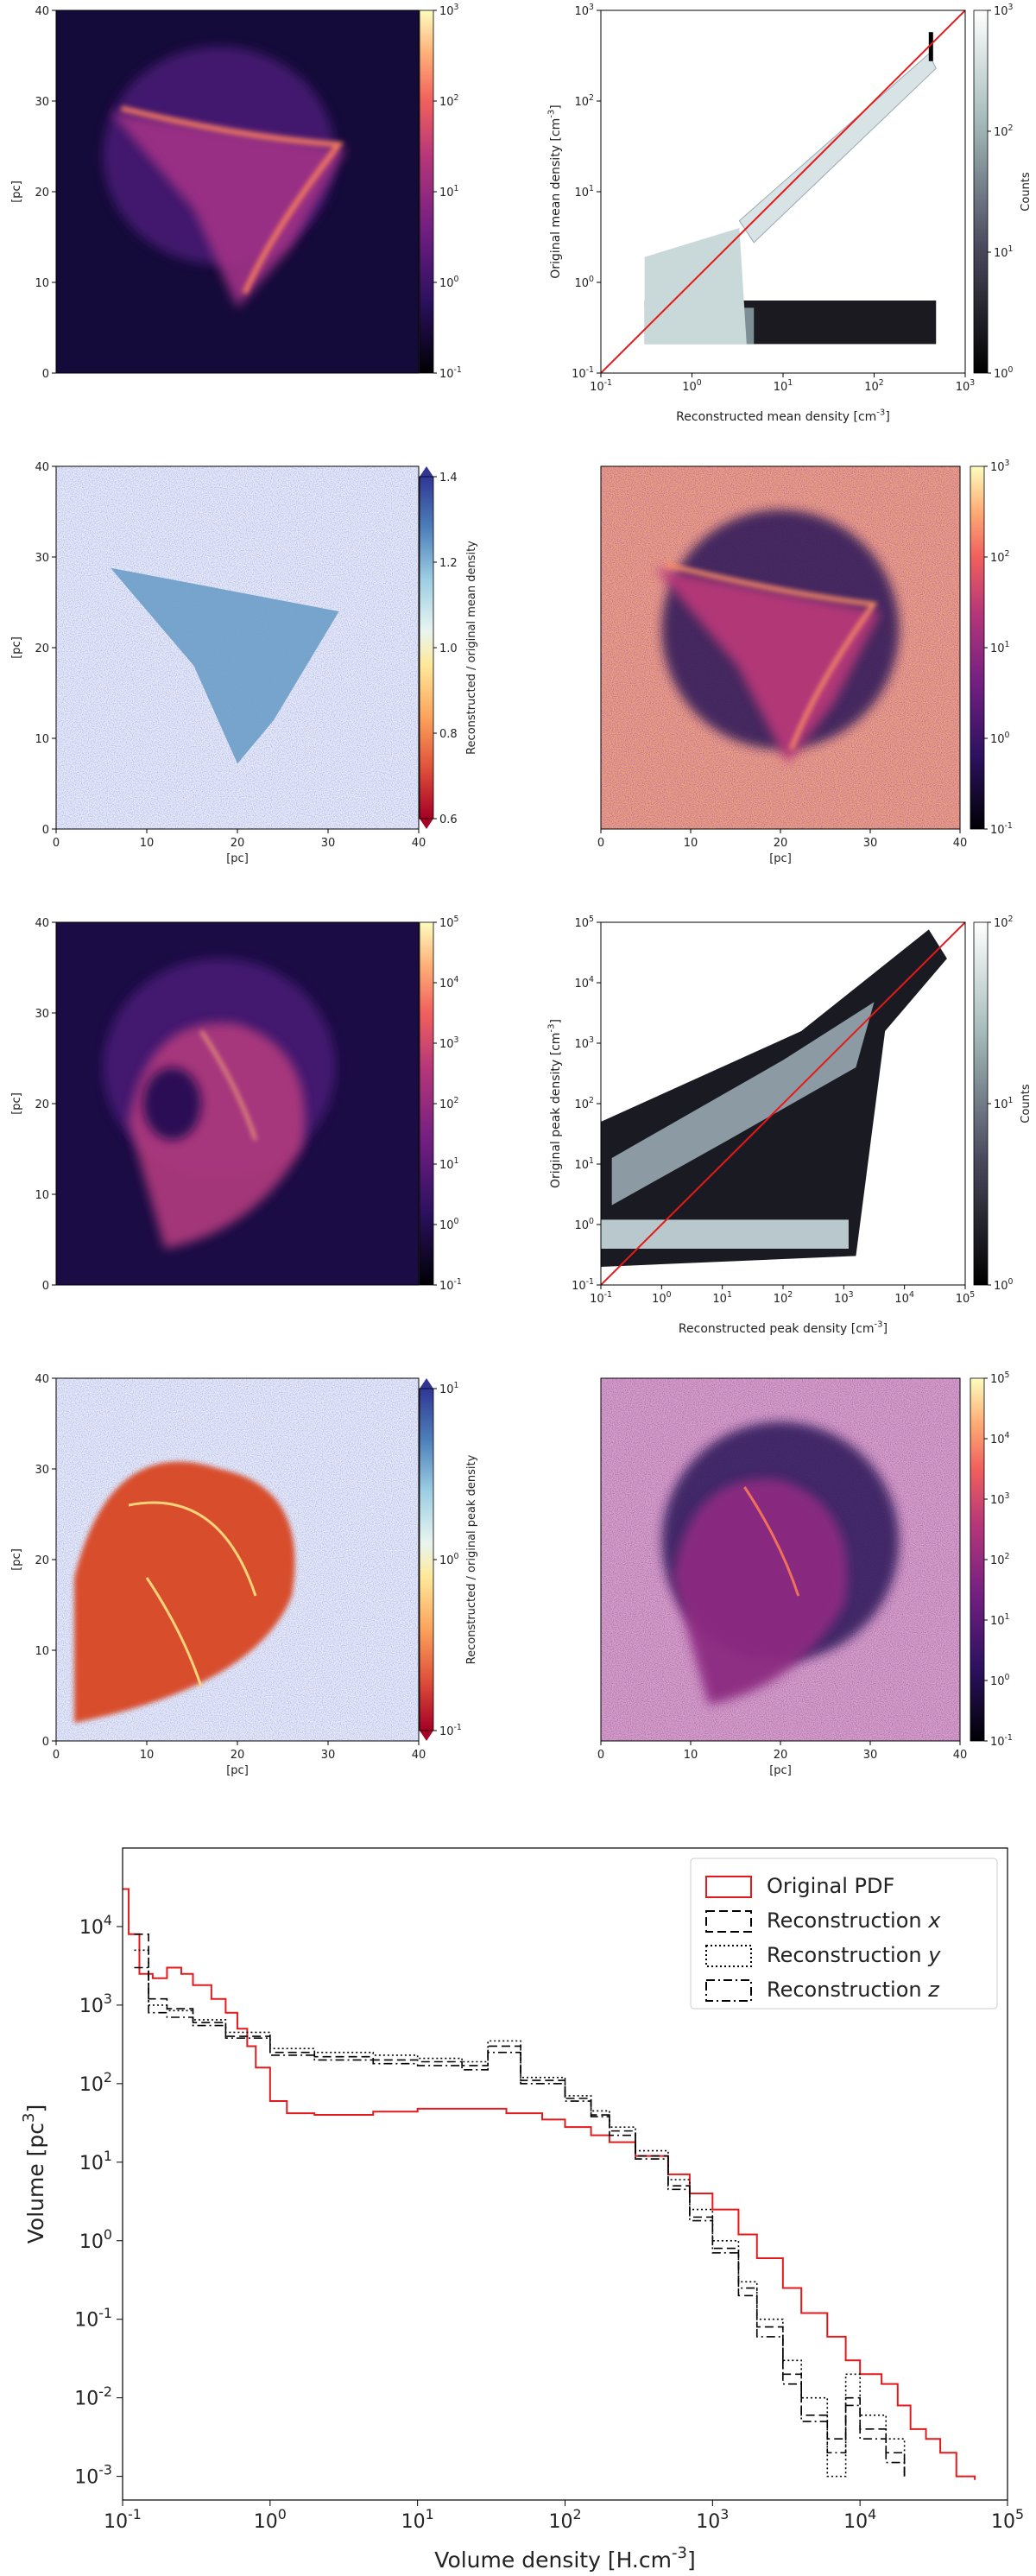 The height and width of the screenshot is (2576, 1036). I want to click on colorbar-label: Reconstructed / original peak density, so click(471, 1559).